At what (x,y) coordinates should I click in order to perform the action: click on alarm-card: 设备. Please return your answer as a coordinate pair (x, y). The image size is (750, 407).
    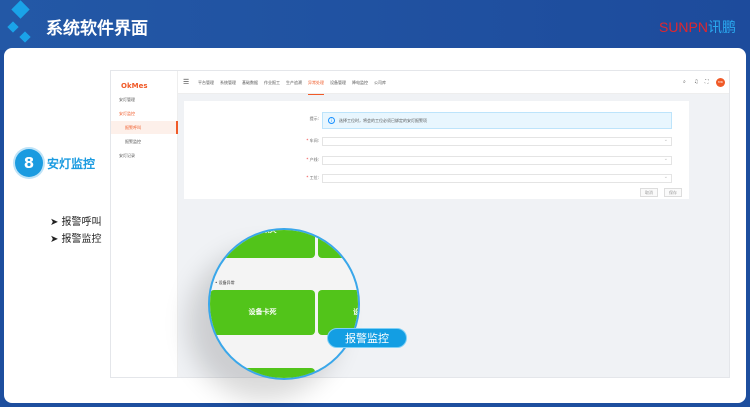
    Looking at the image, I should click on (338, 312).